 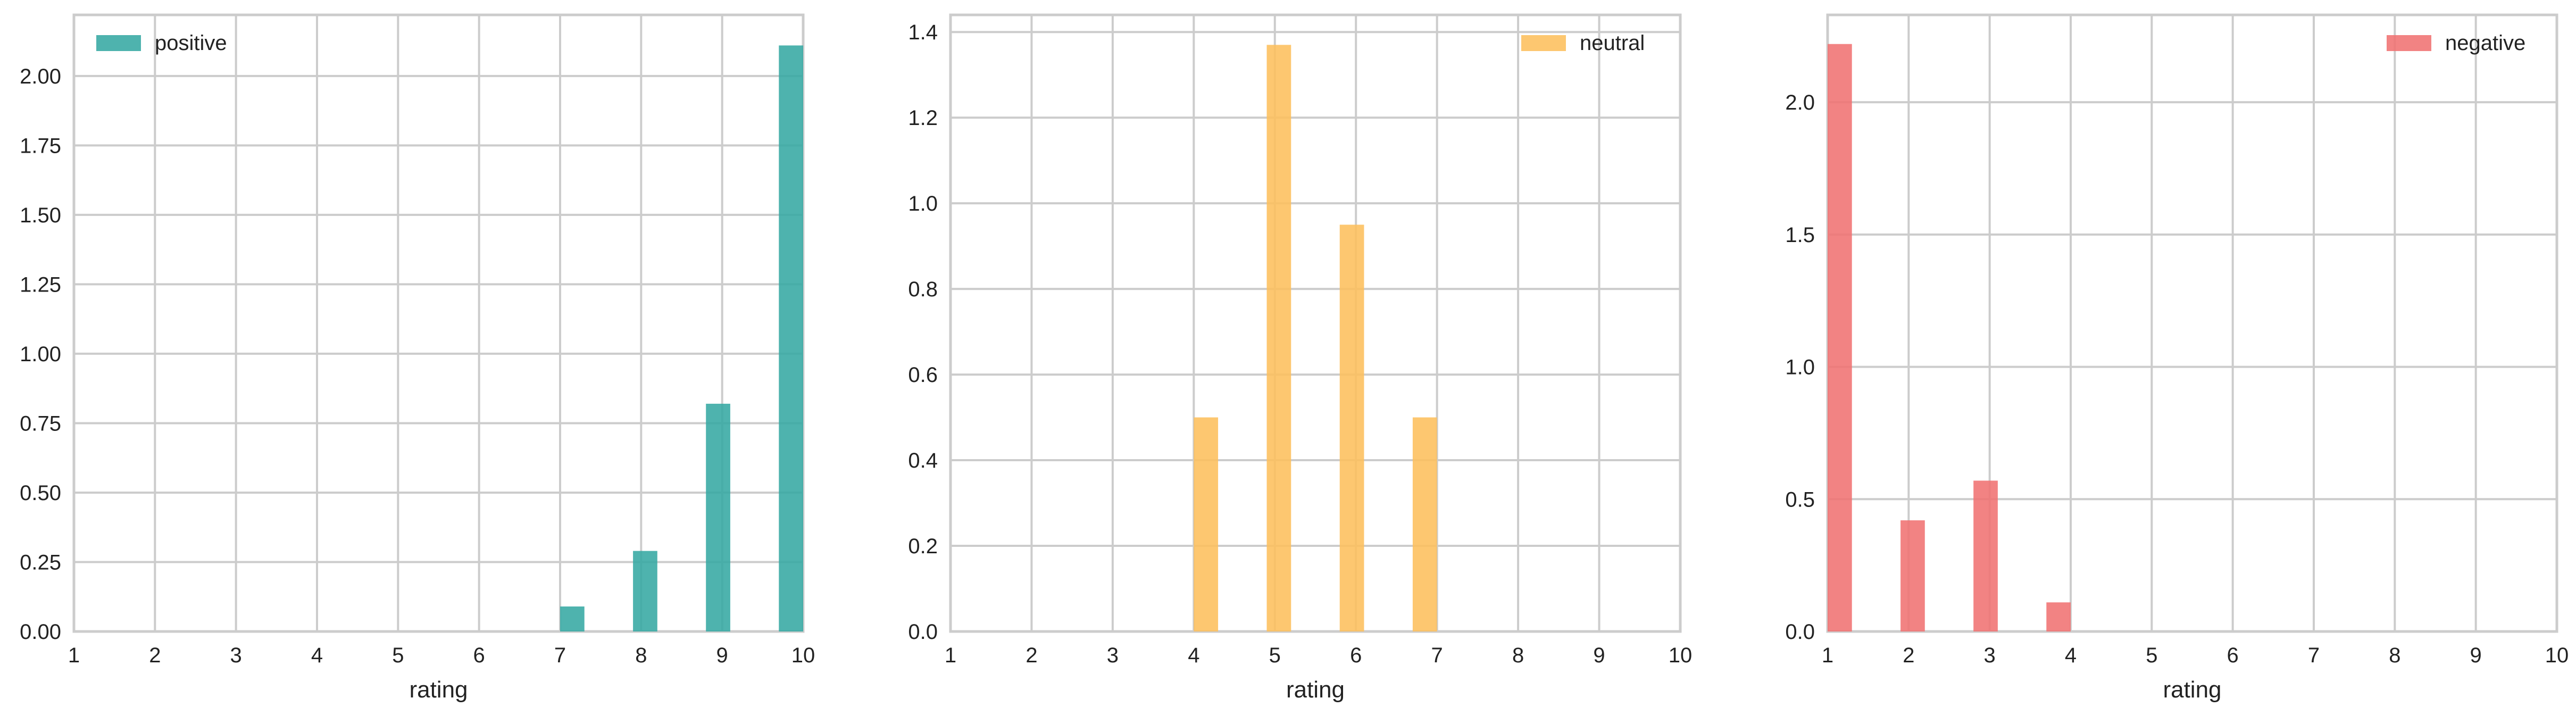 What do you see at coordinates (923, 375) in the screenshot?
I see `y-tick-label: 0.6` at bounding box center [923, 375].